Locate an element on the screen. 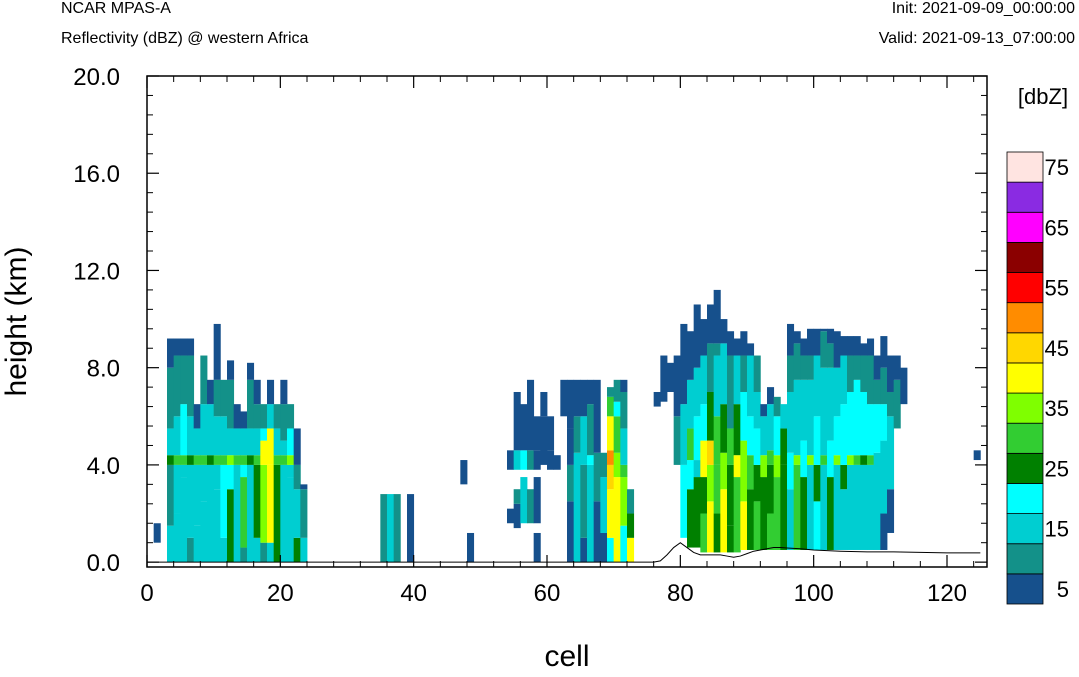 This screenshot has width=1079, height=677. model-name: NCAR MPAS-A is located at coordinates (116, 8).